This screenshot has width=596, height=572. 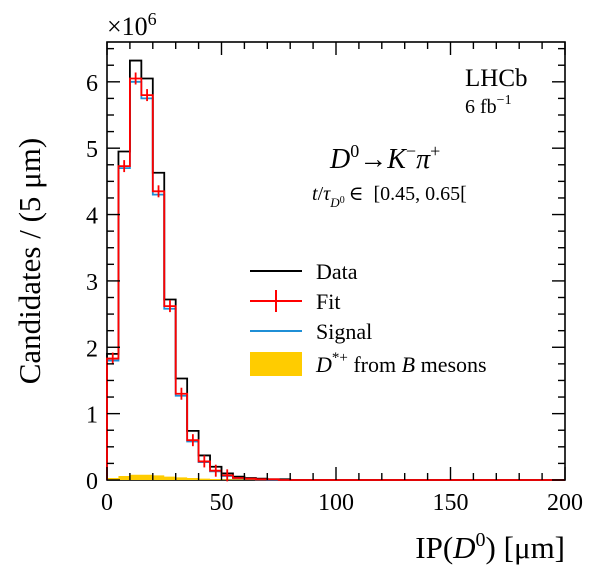 I want to click on y-tick-label: 1, so click(x=92, y=416).